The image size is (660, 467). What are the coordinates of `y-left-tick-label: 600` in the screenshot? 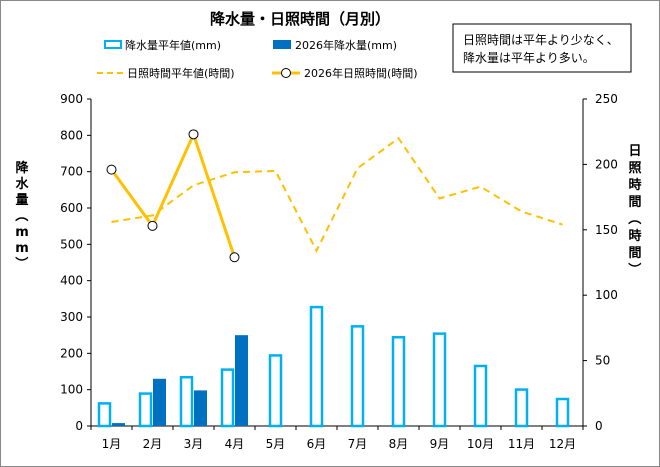 It's located at (71, 208).